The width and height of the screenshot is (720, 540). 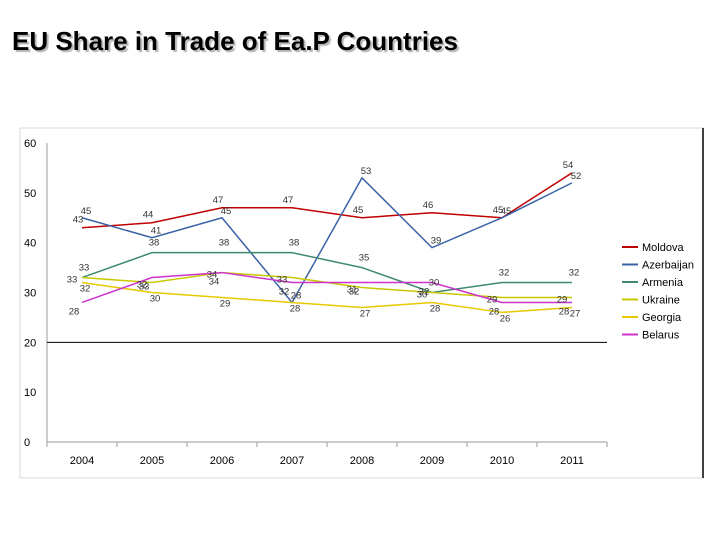 I want to click on series-line-georgia, so click(x=327, y=297).